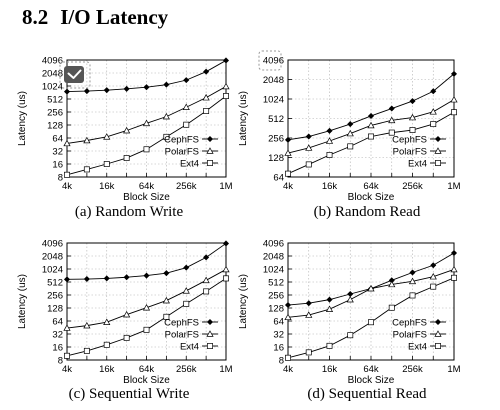 Image resolution: width=500 pixels, height=410 pixels. I want to click on x-tick-label: 1M, so click(225, 186).